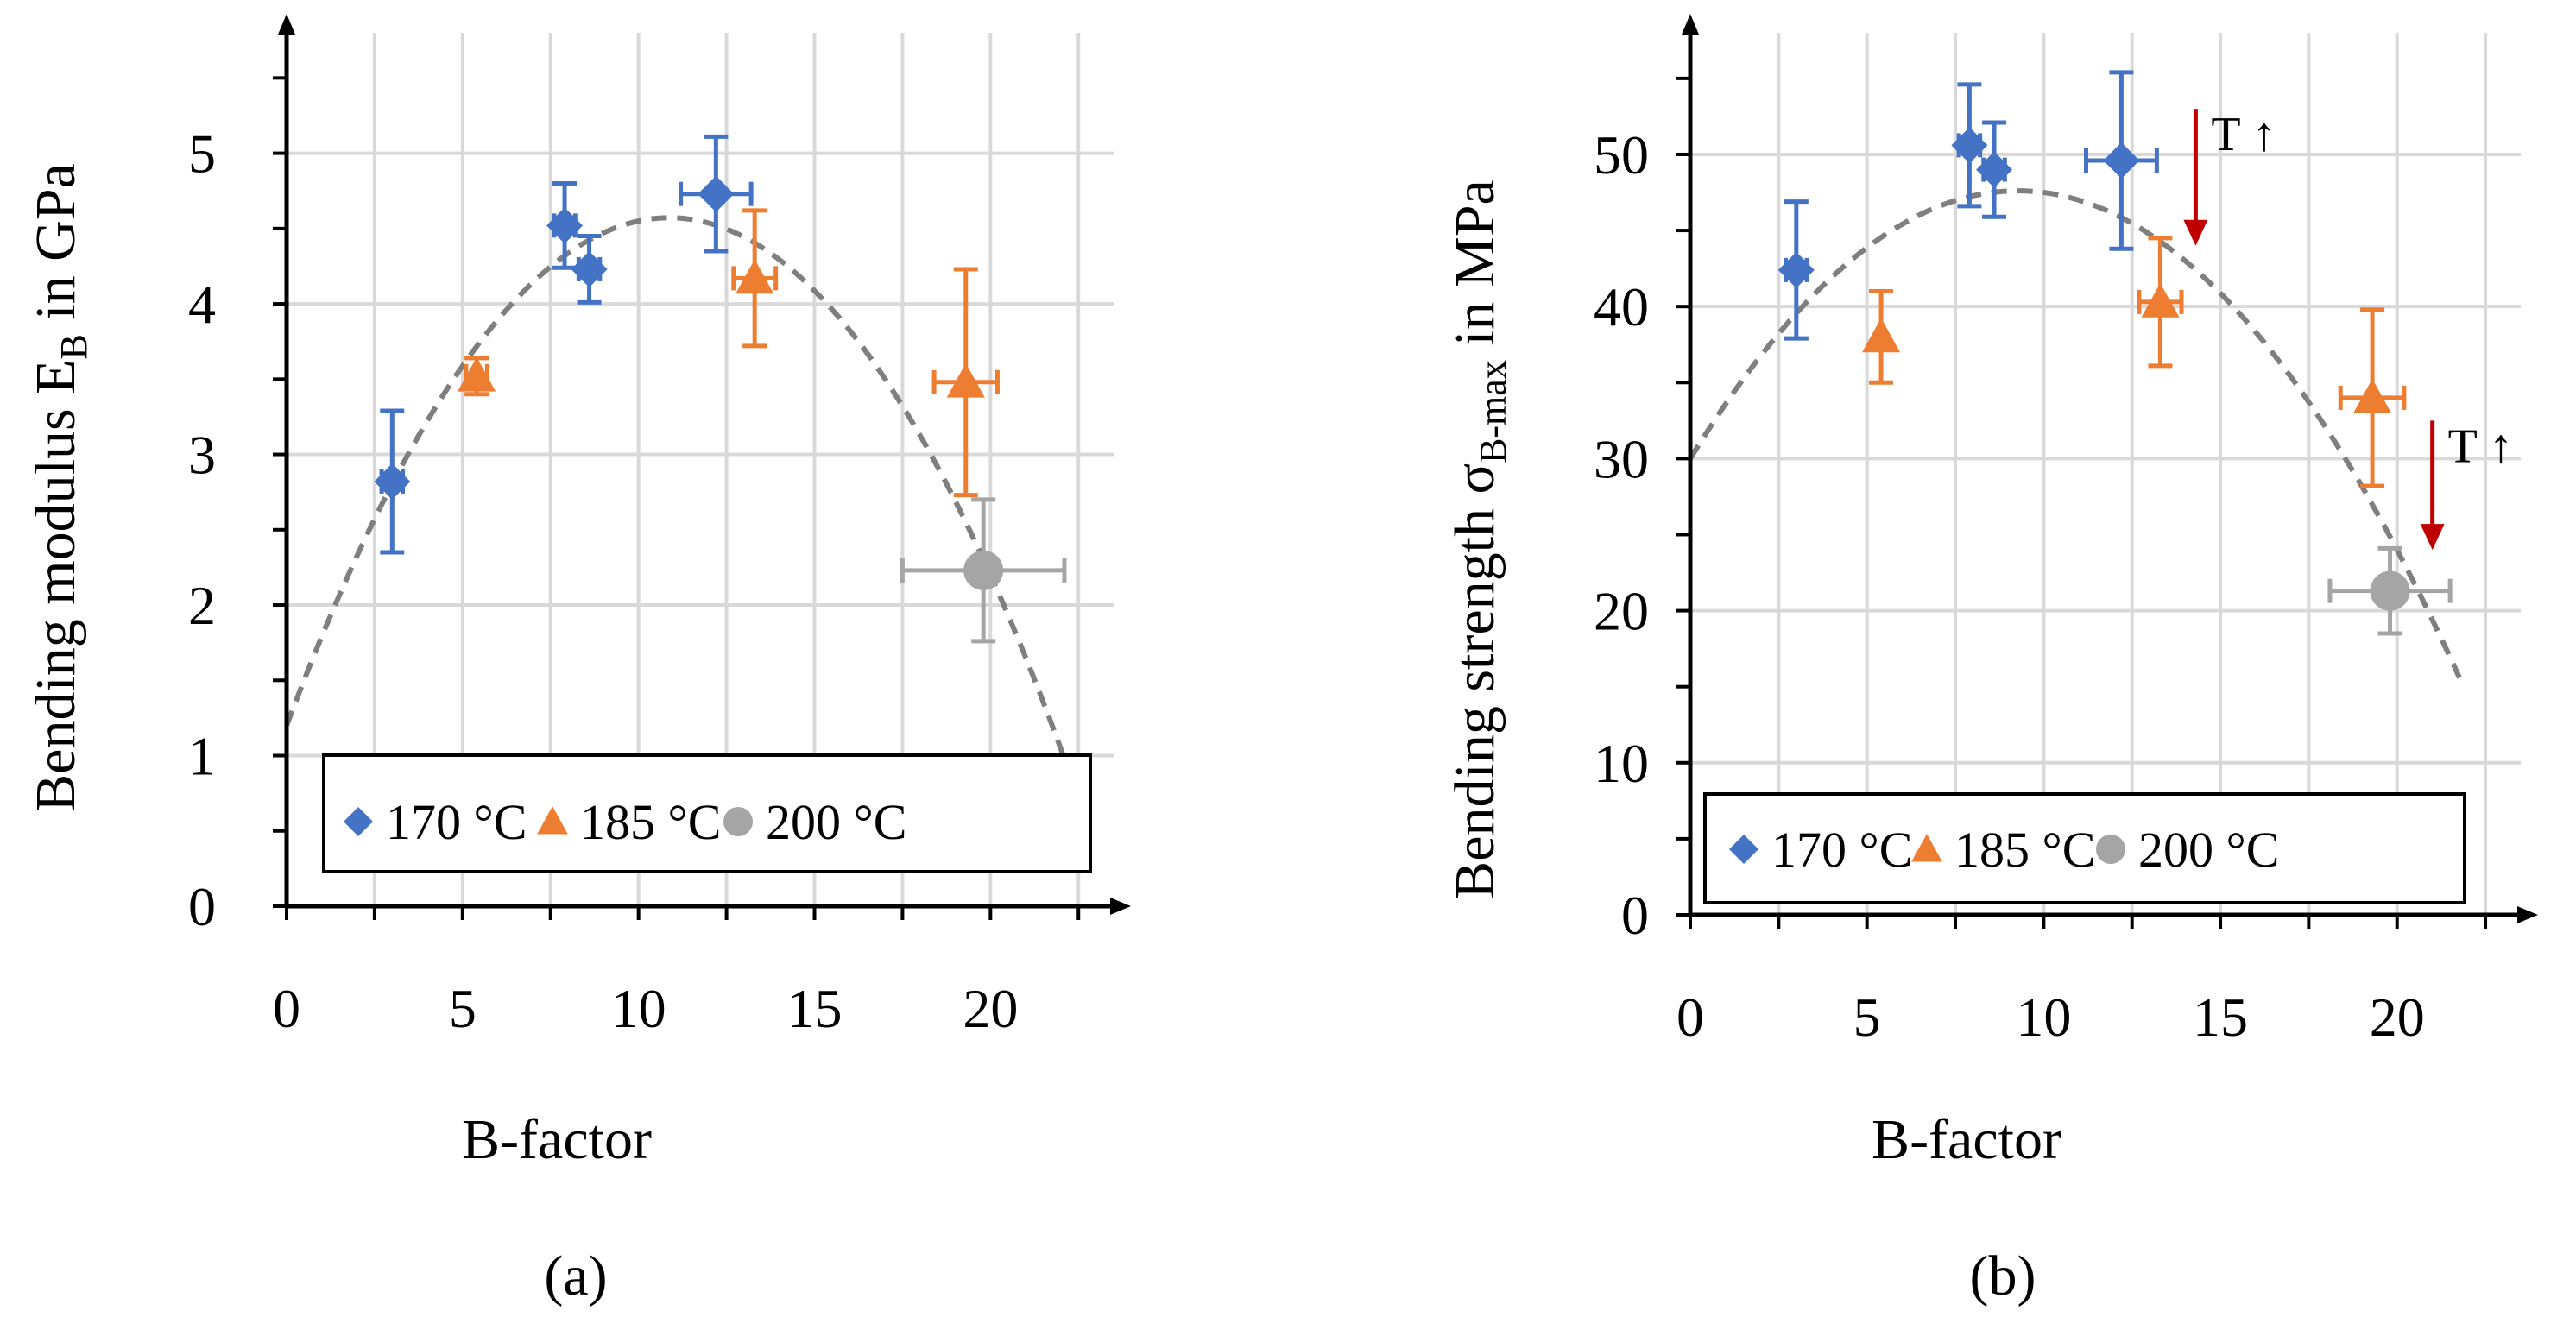 The width and height of the screenshot is (2576, 1336). Describe the element at coordinates (1621, 764) in the screenshot. I see `y-tick-label: 10` at that location.